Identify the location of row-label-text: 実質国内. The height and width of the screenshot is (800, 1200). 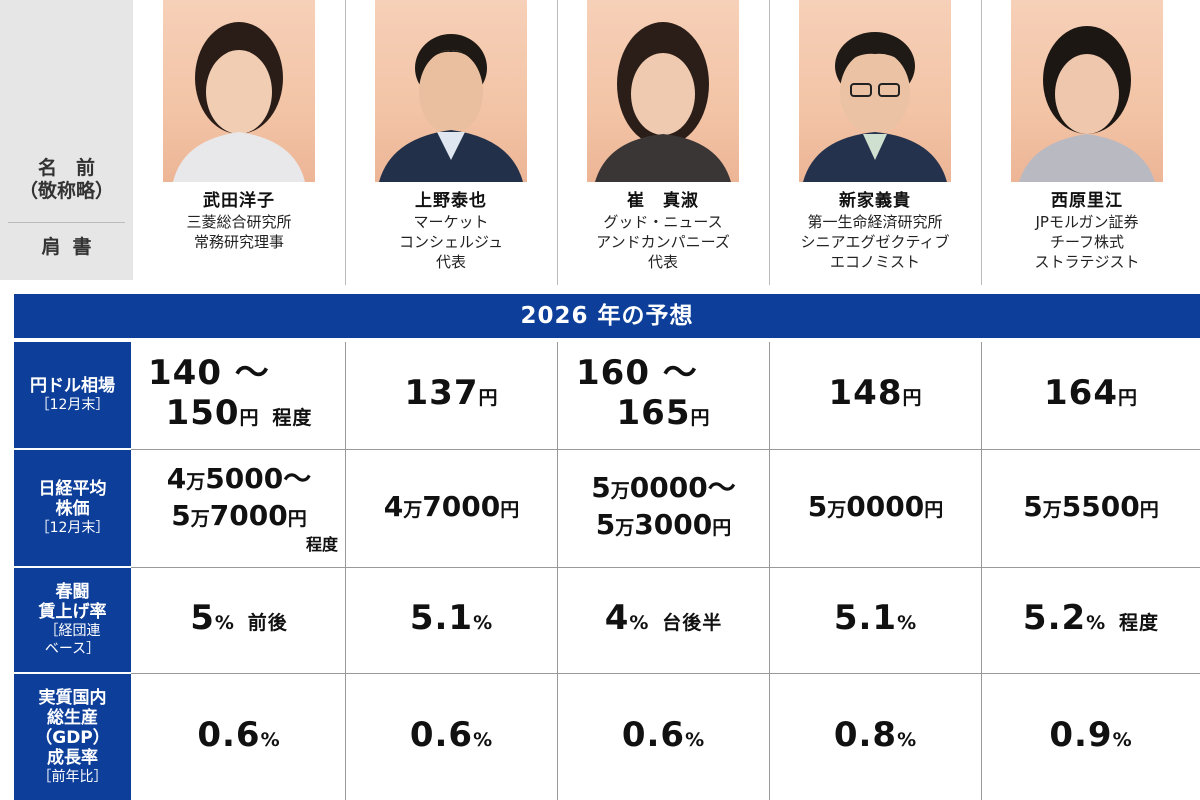
(72, 698).